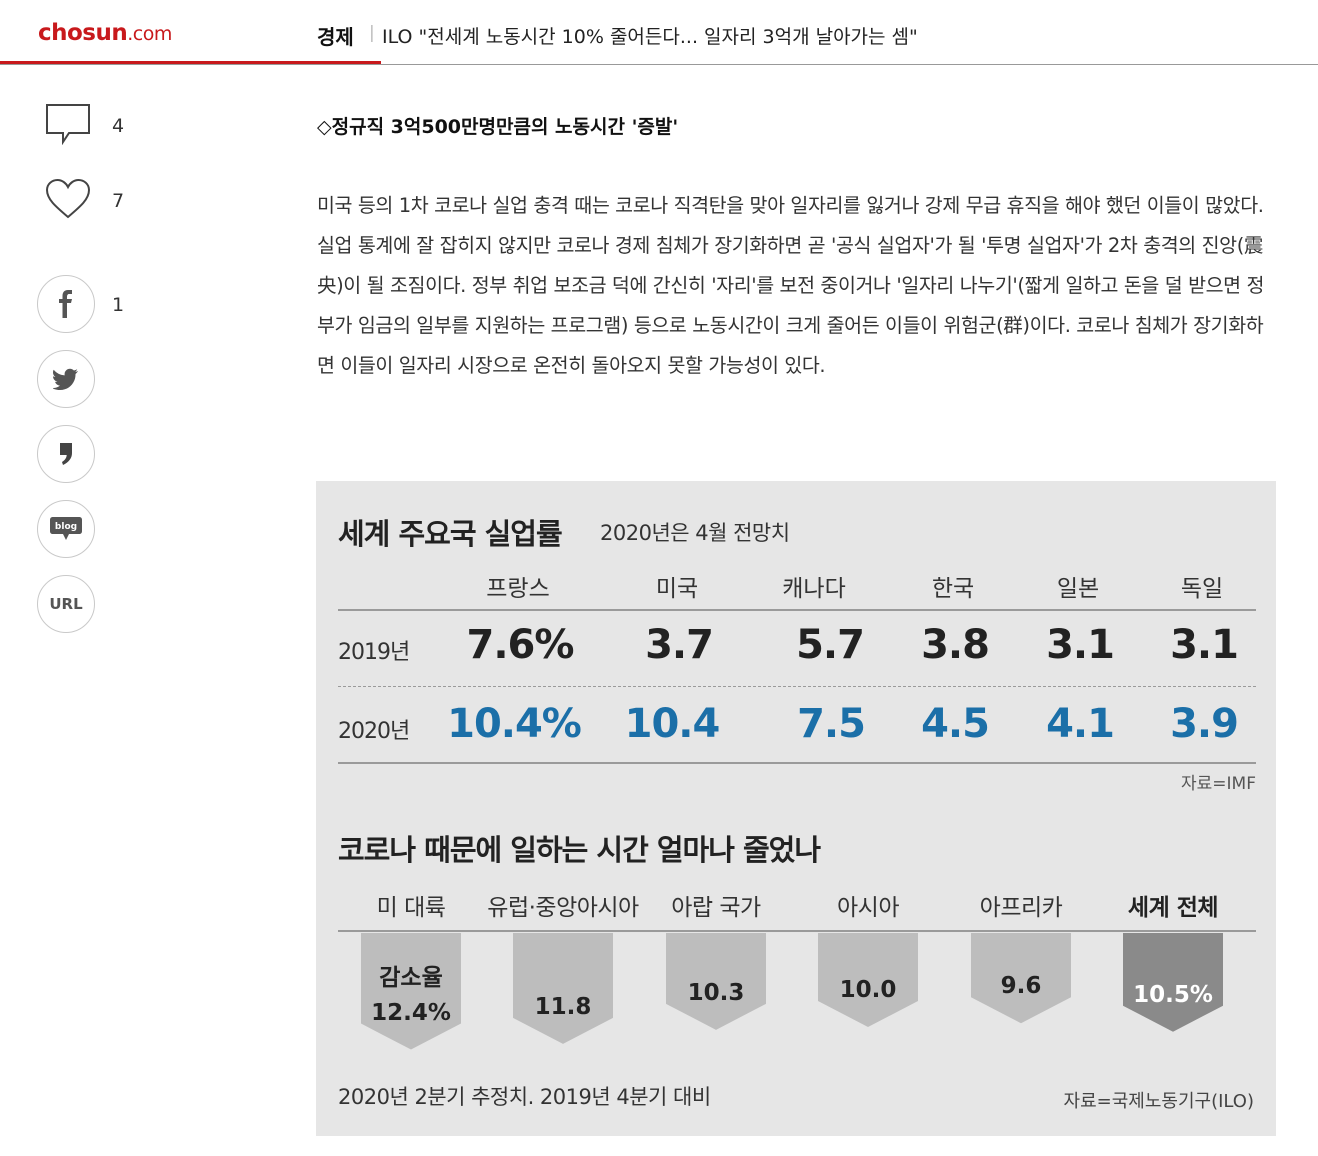 The height and width of the screenshot is (1156, 1318). What do you see at coordinates (797, 686) in the screenshot?
I see `table-row-divider` at bounding box center [797, 686].